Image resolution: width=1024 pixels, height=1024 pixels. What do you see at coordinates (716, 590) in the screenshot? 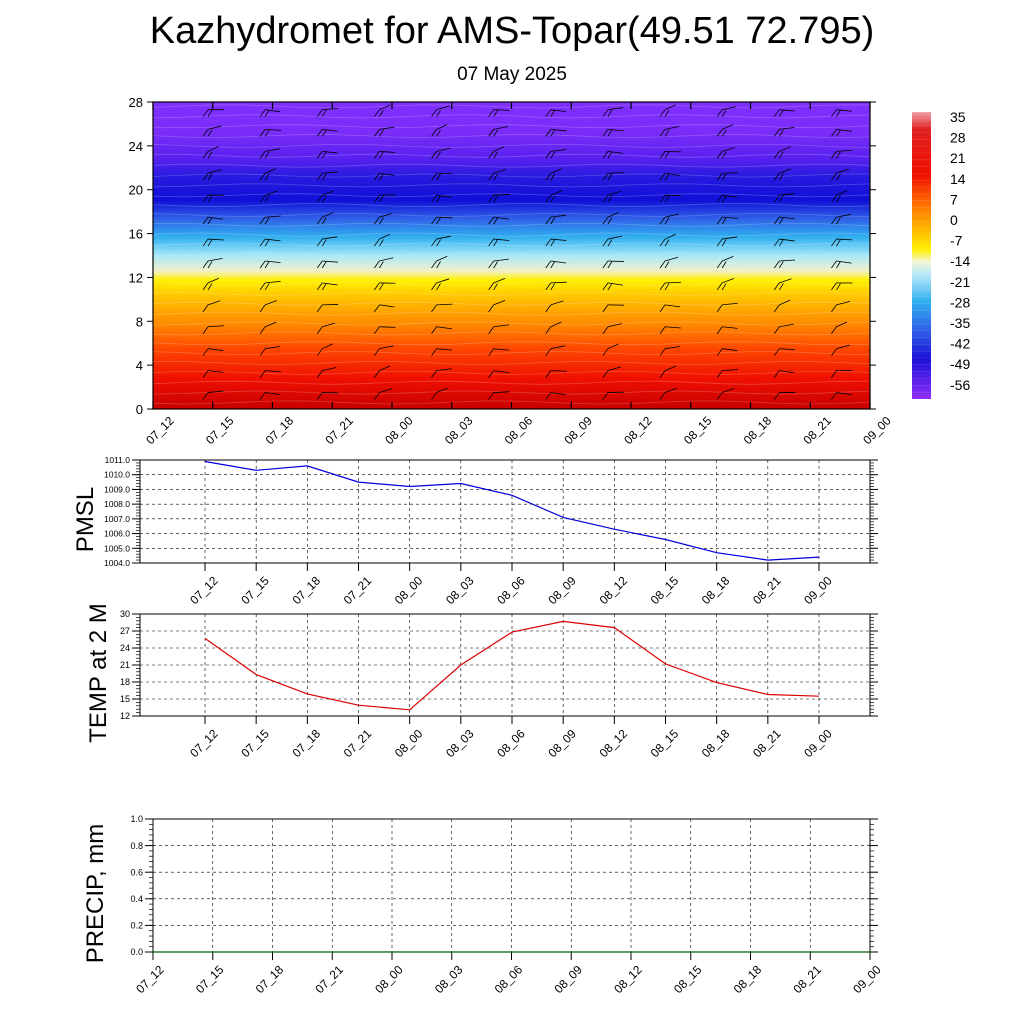
I see `x-tick-label: 08_18` at bounding box center [716, 590].